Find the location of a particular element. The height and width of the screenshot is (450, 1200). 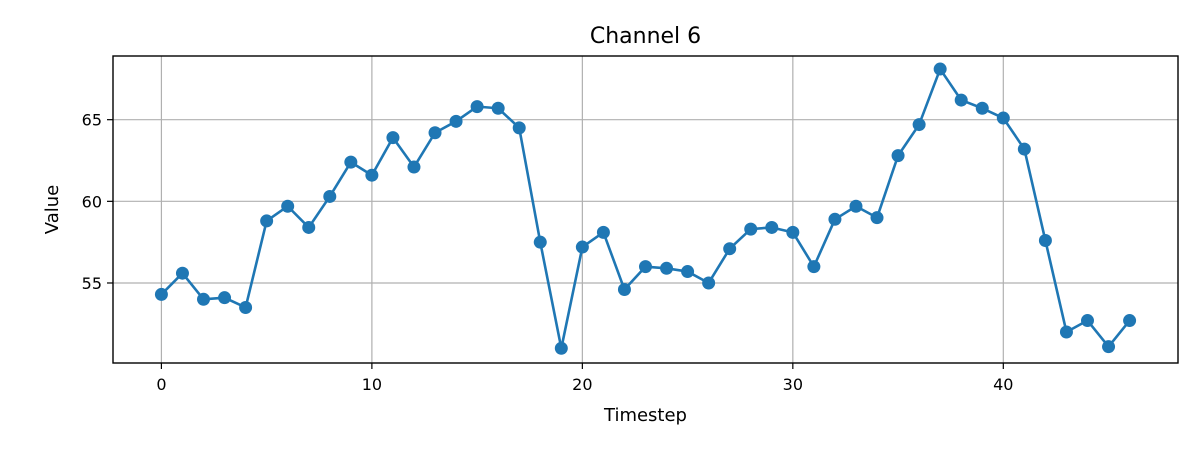

x-tick-label: 10 is located at coordinates (372, 384).